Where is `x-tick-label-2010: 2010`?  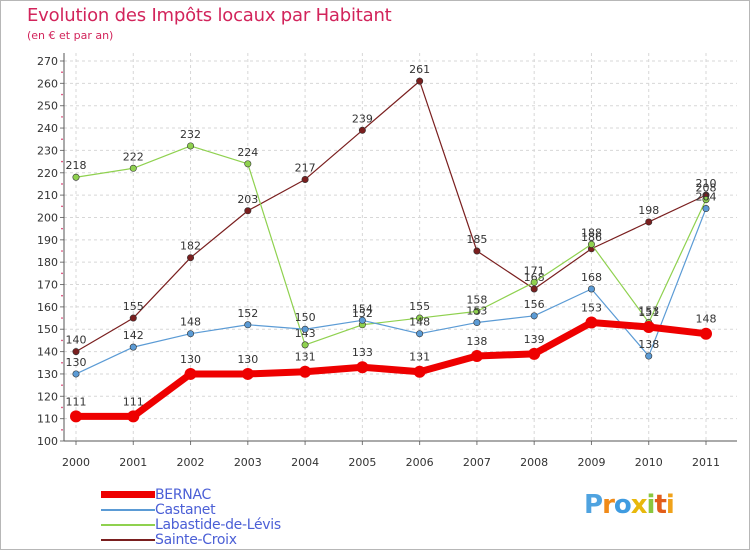 x-tick-label-2010: 2010 is located at coordinates (649, 462).